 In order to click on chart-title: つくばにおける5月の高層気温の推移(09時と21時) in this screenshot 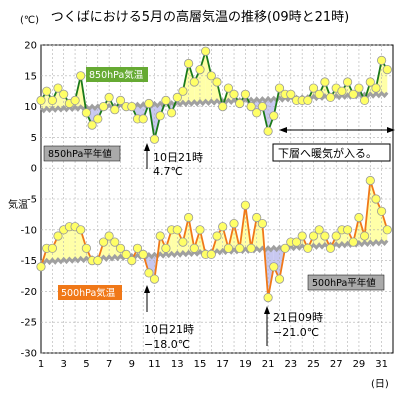, I will do `click(200, 17)`.